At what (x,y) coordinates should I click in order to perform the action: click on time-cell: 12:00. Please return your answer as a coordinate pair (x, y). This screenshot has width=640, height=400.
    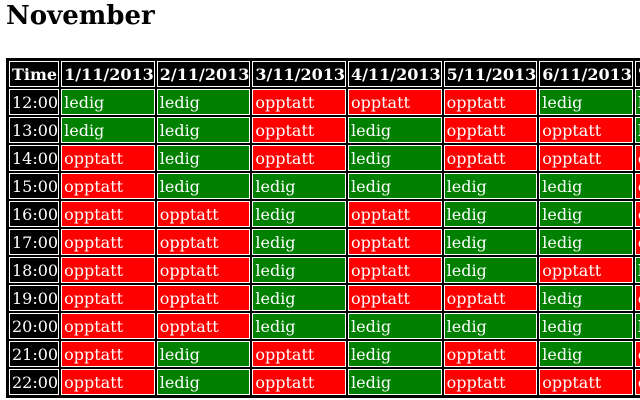
    Looking at the image, I should click on (34, 102).